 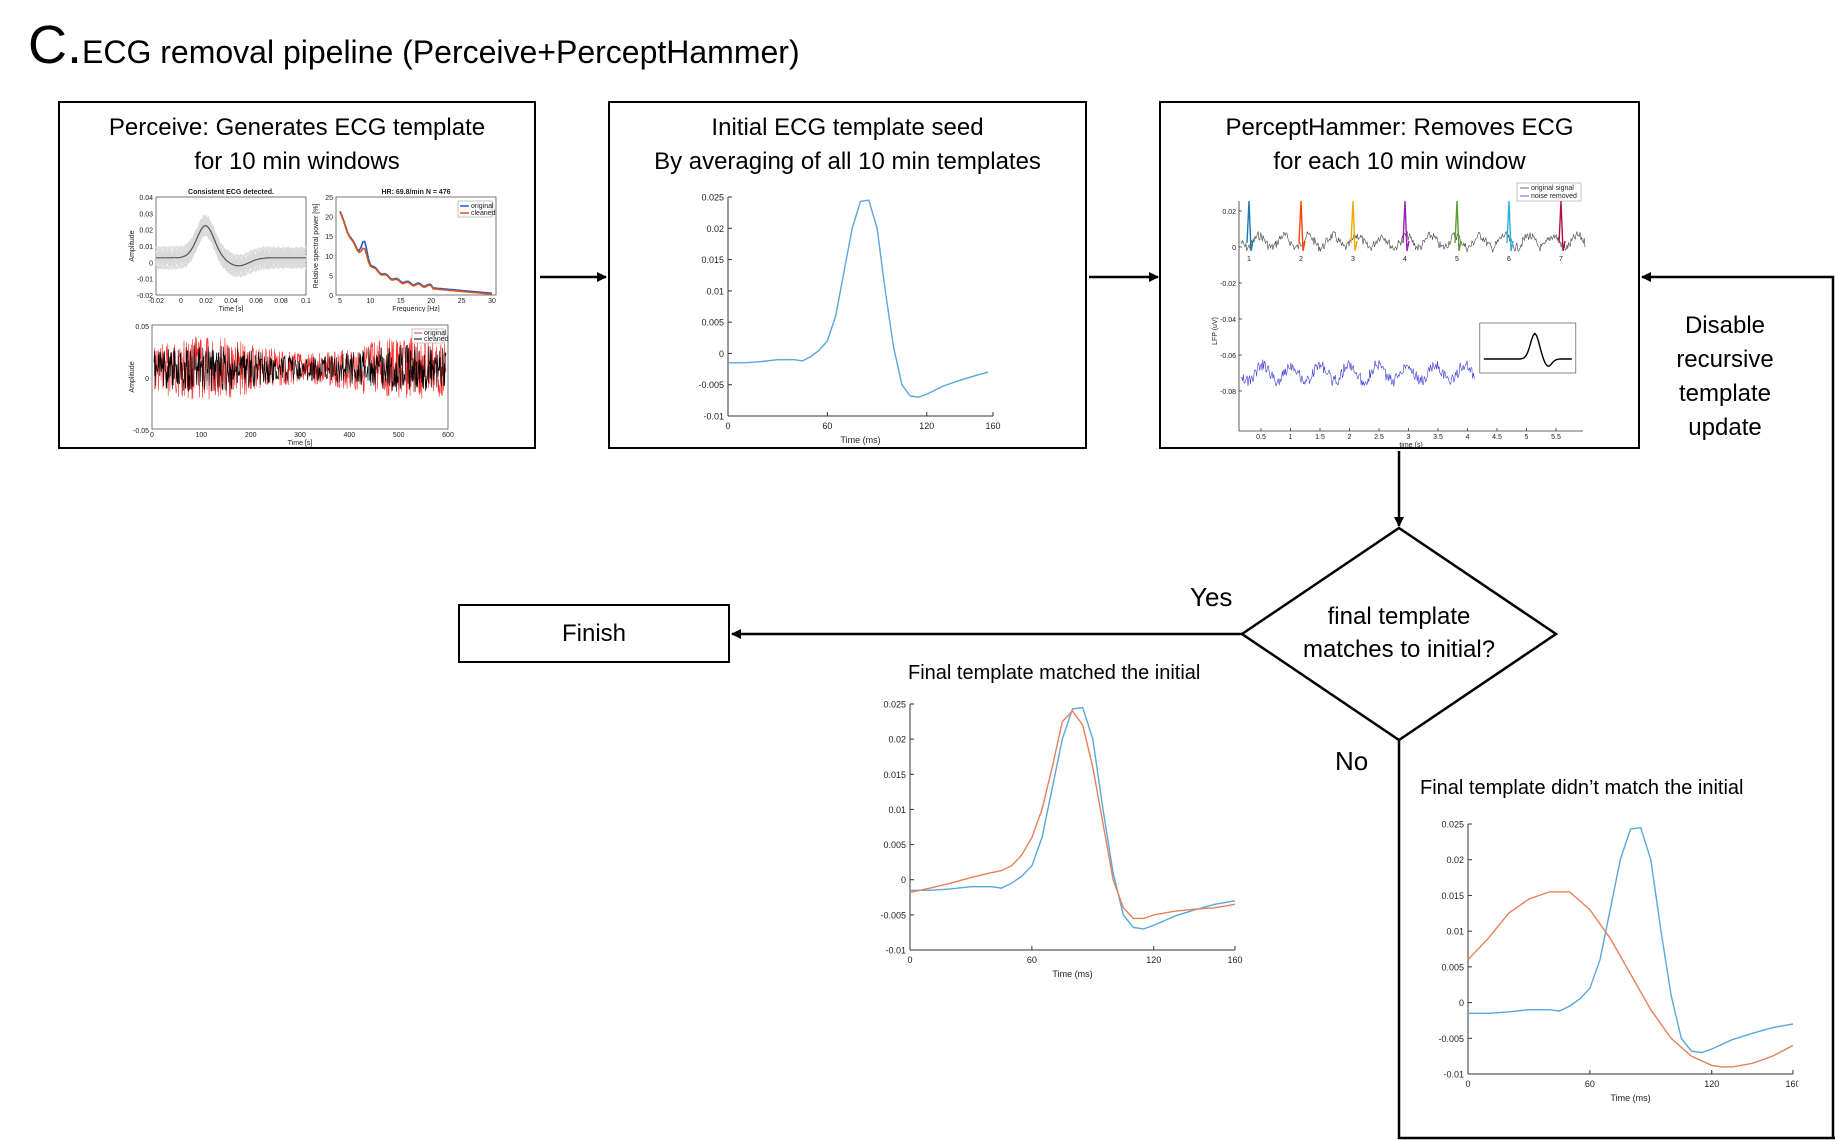 What do you see at coordinates (300, 435) in the screenshot?
I see `x-tick-label: 300` at bounding box center [300, 435].